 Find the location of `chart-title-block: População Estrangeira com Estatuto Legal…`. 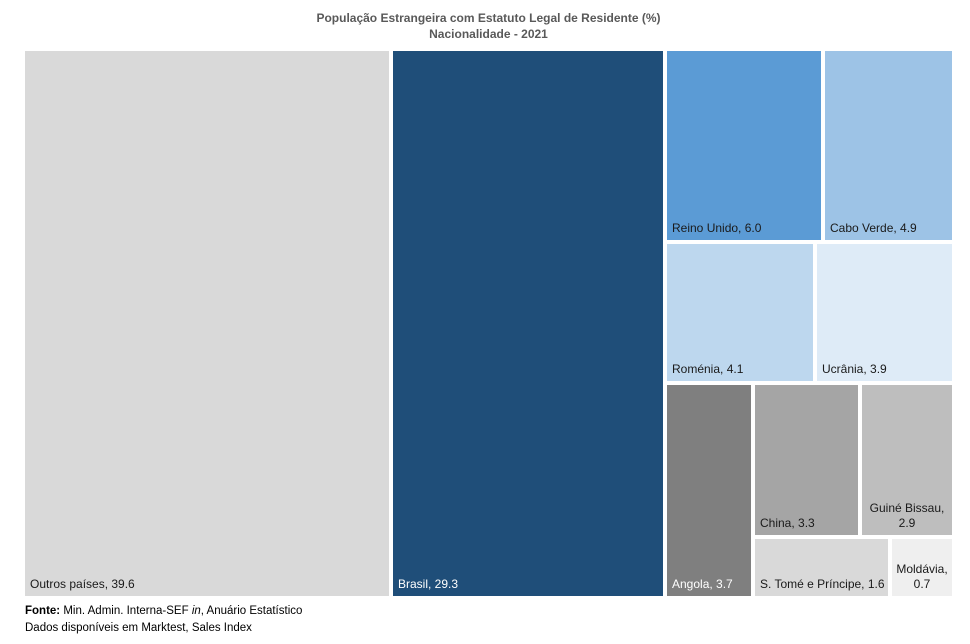

chart-title-block: População Estrangeira com Estatuto Legal… is located at coordinates (488, 26).